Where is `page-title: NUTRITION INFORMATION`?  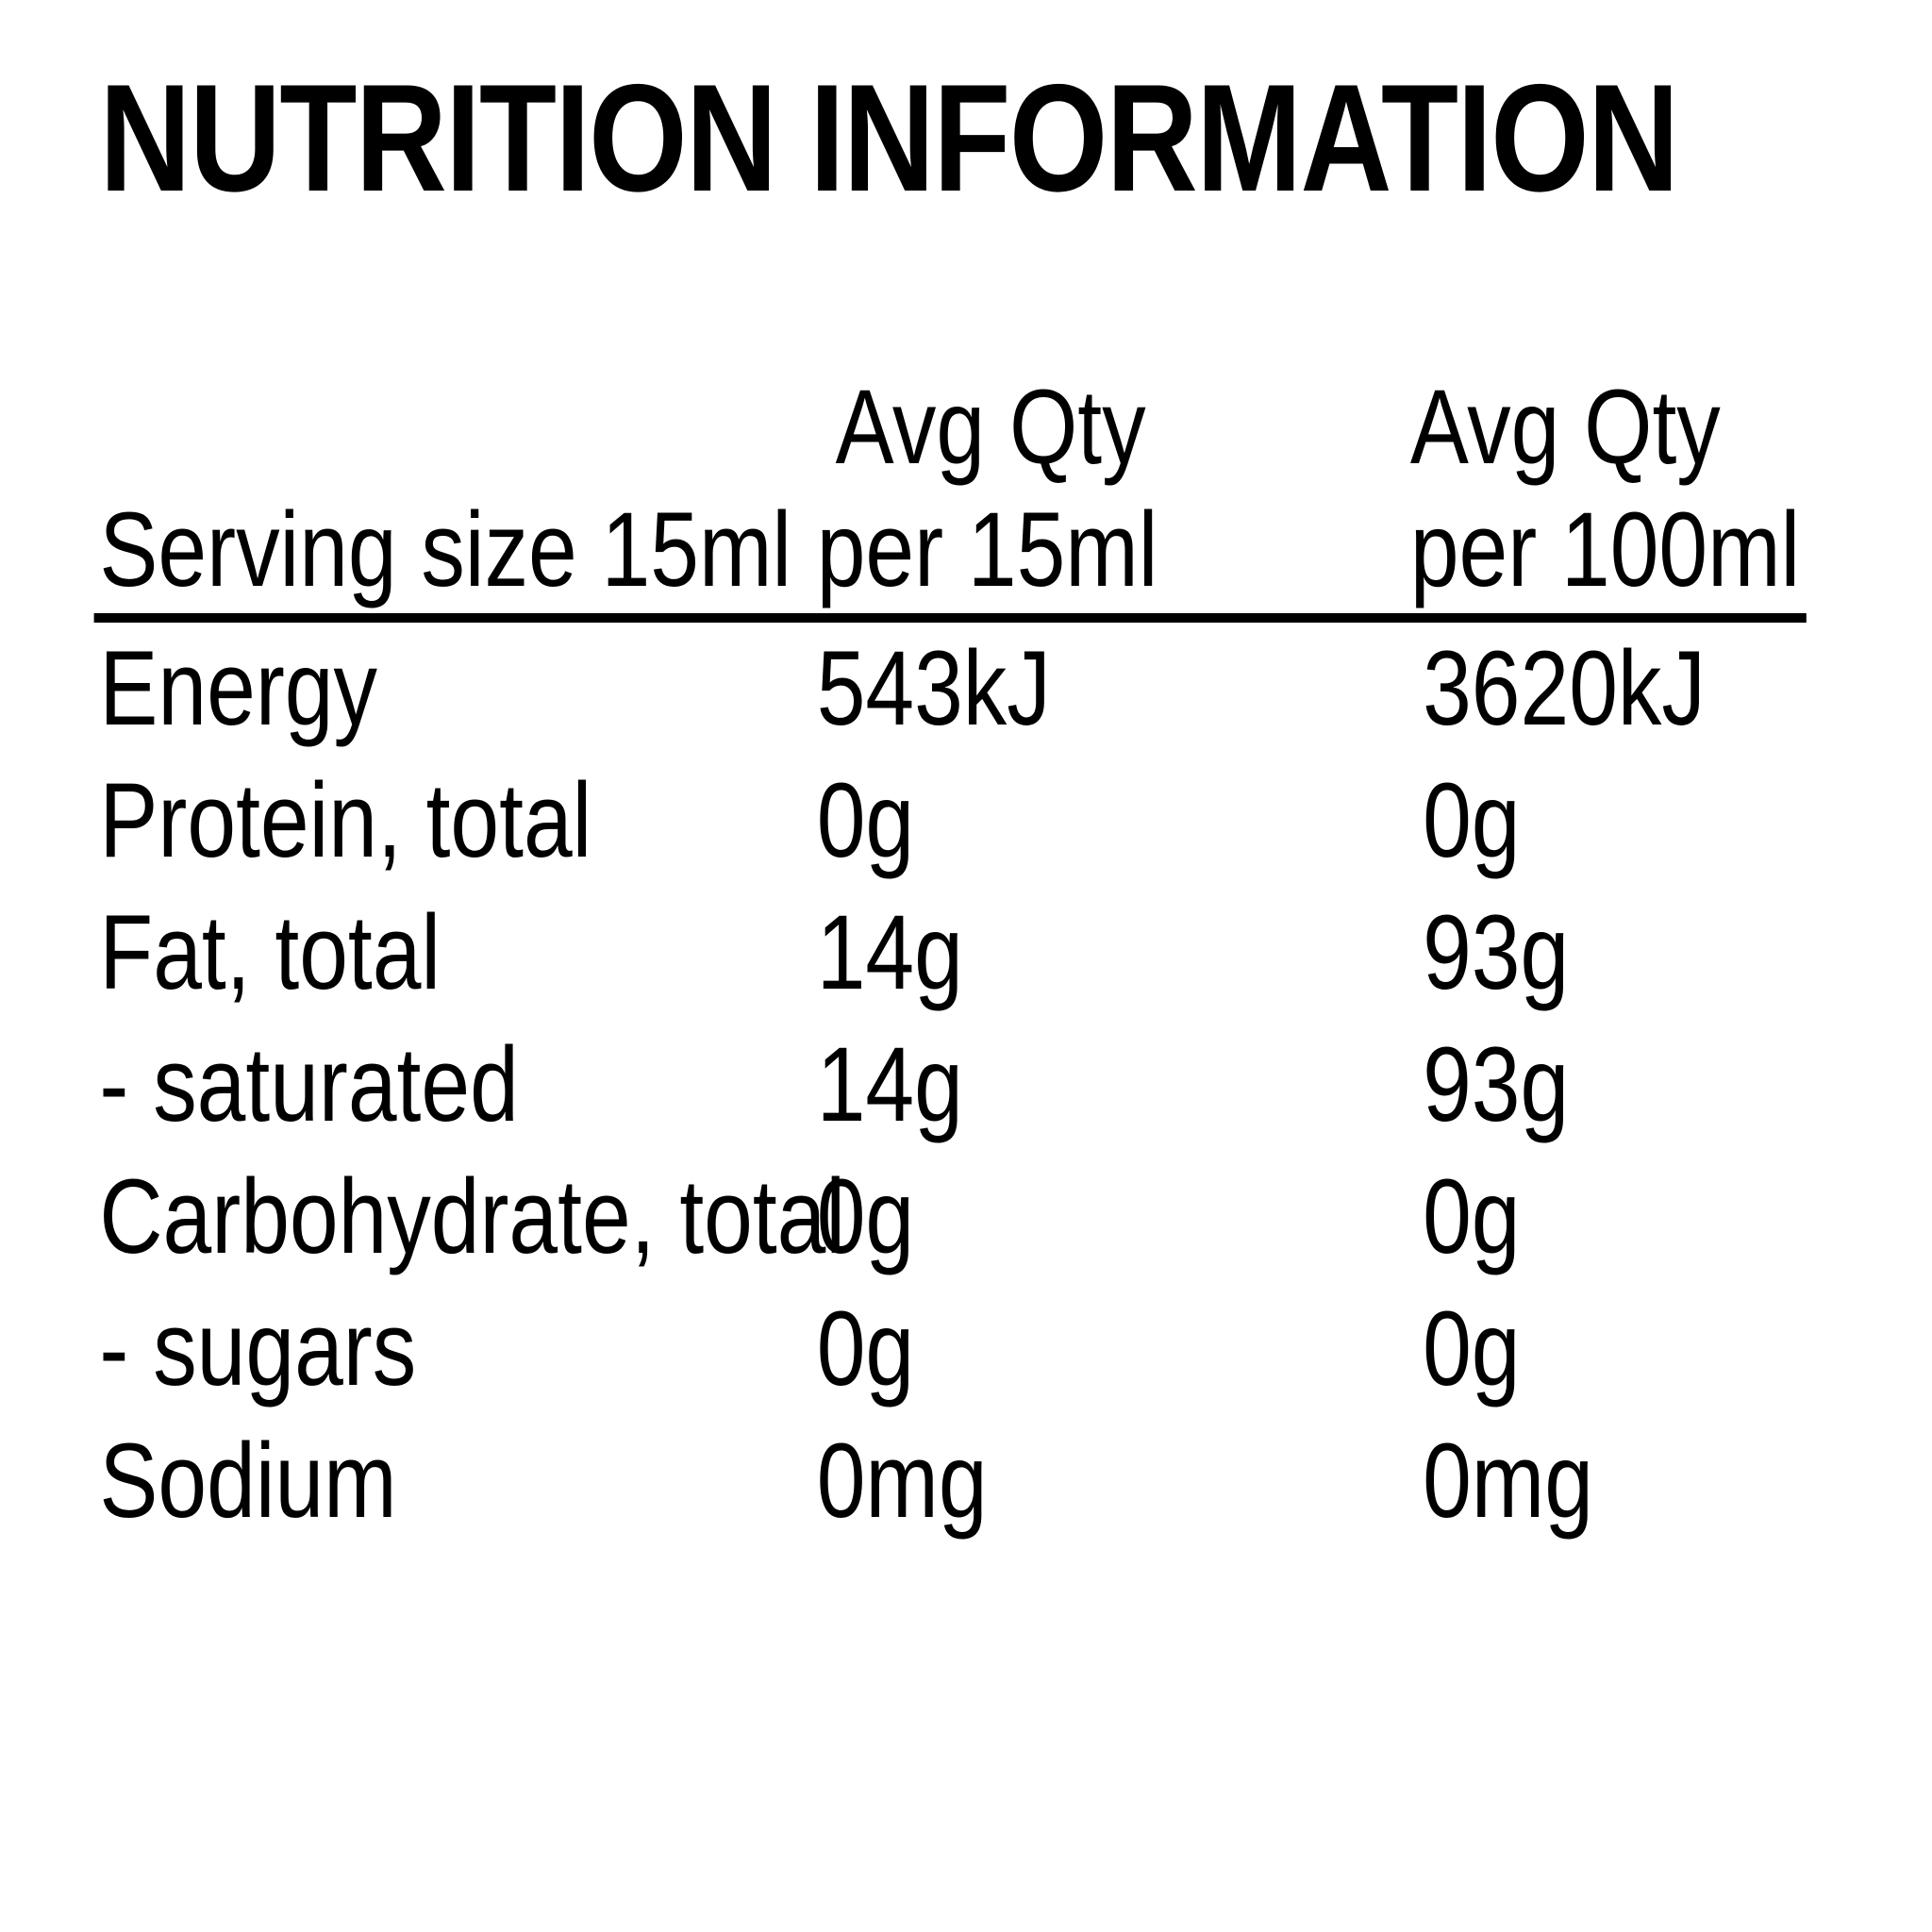 page-title: NUTRITION INFORMATION is located at coordinates (889, 138).